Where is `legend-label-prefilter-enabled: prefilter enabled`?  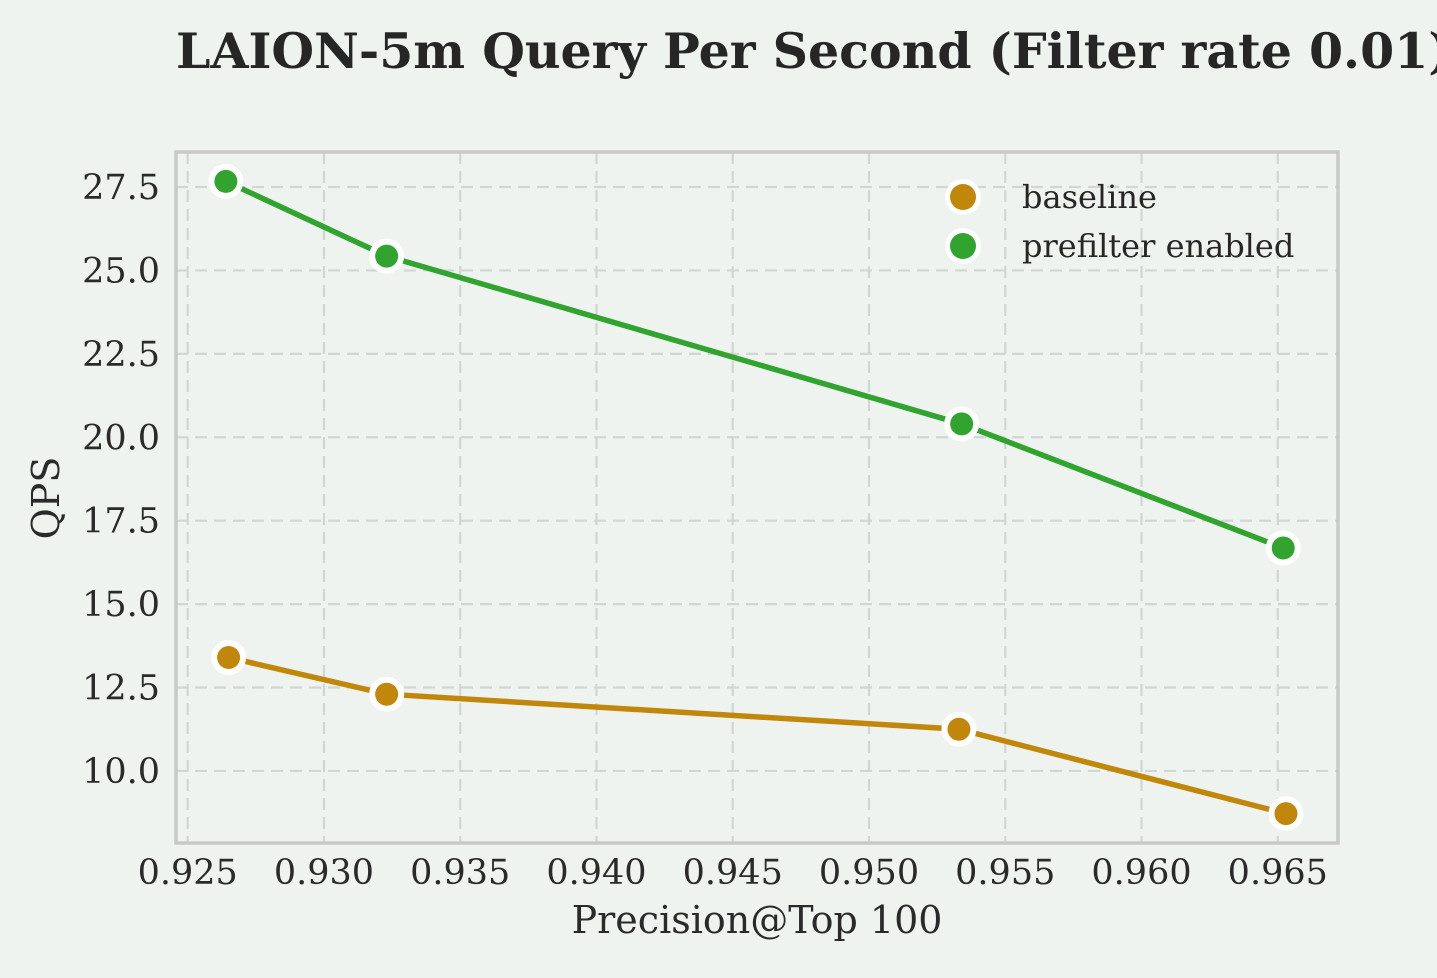
legend-label-prefilter-enabled: prefilter enabled is located at coordinates (1158, 245).